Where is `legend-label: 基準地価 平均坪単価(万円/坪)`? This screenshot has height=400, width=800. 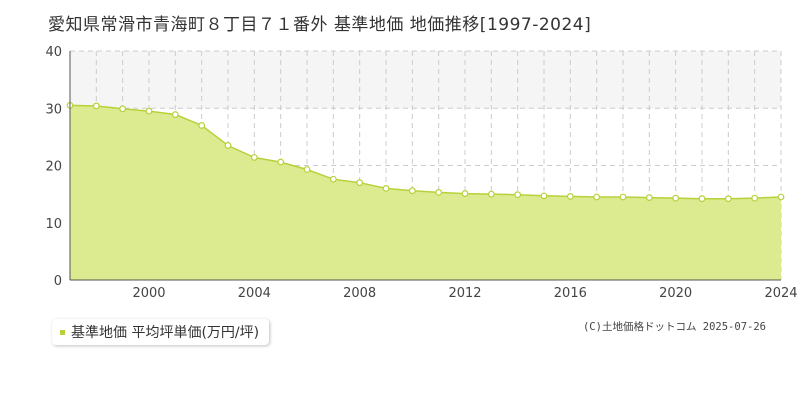
legend-label: 基準地価 平均坪単価(万円/坪) is located at coordinates (165, 333).